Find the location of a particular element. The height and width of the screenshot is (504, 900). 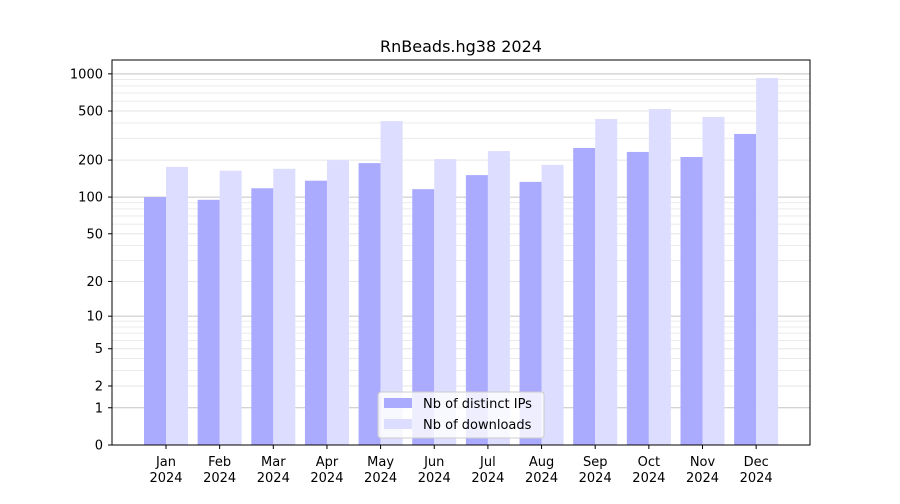

y-tick-label: 2 is located at coordinates (99, 386).